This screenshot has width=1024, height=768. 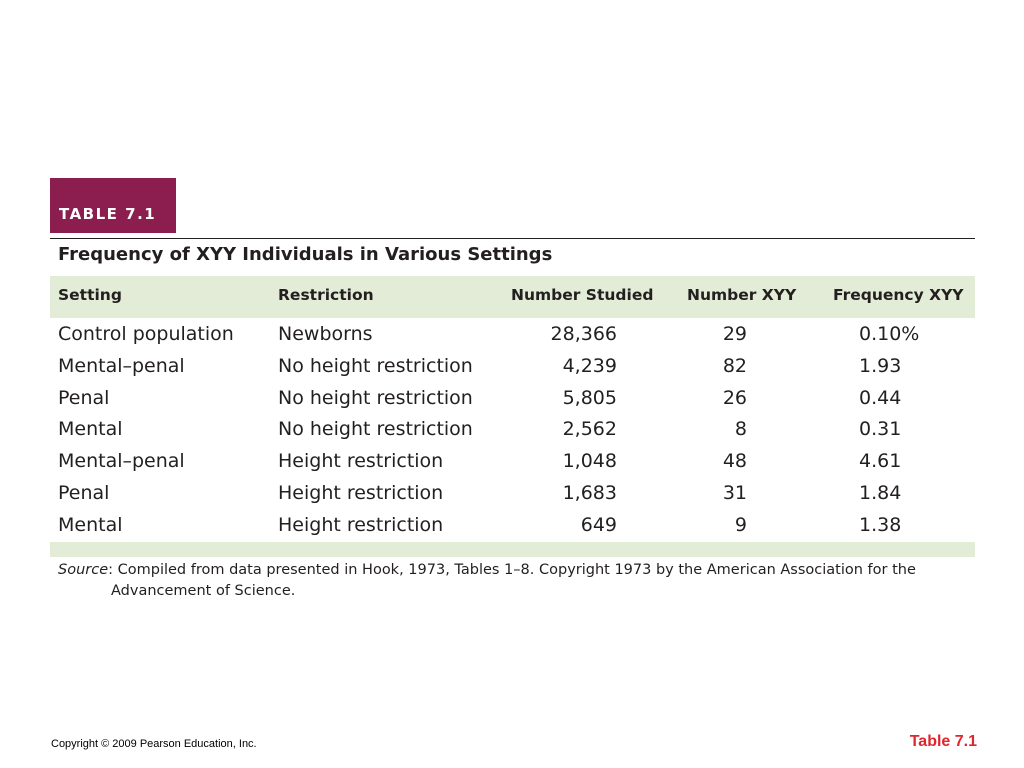 What do you see at coordinates (512, 549) in the screenshot?
I see `table-footer-band` at bounding box center [512, 549].